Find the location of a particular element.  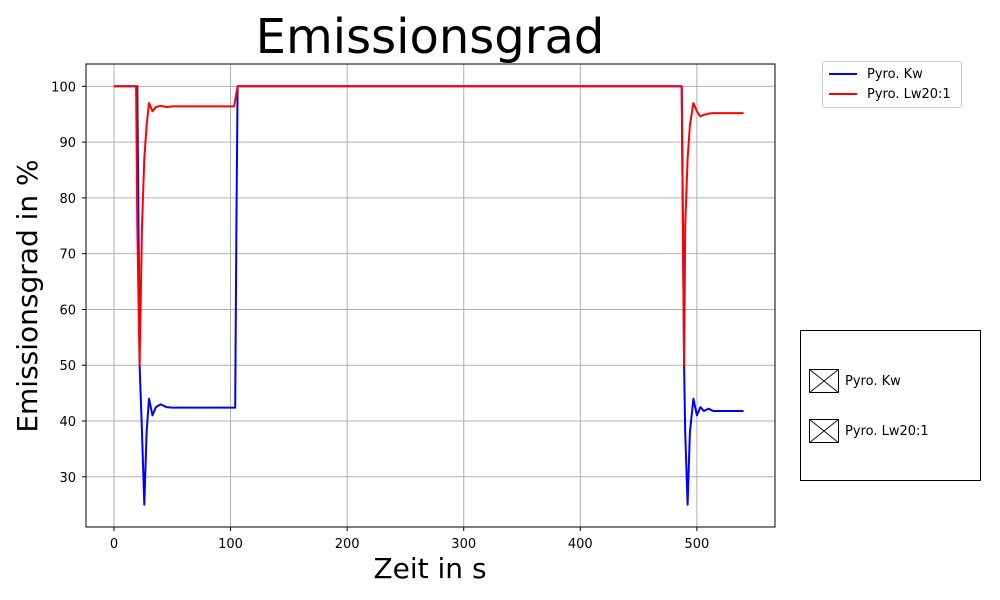

x-tick-label: 400 is located at coordinates (580, 544).